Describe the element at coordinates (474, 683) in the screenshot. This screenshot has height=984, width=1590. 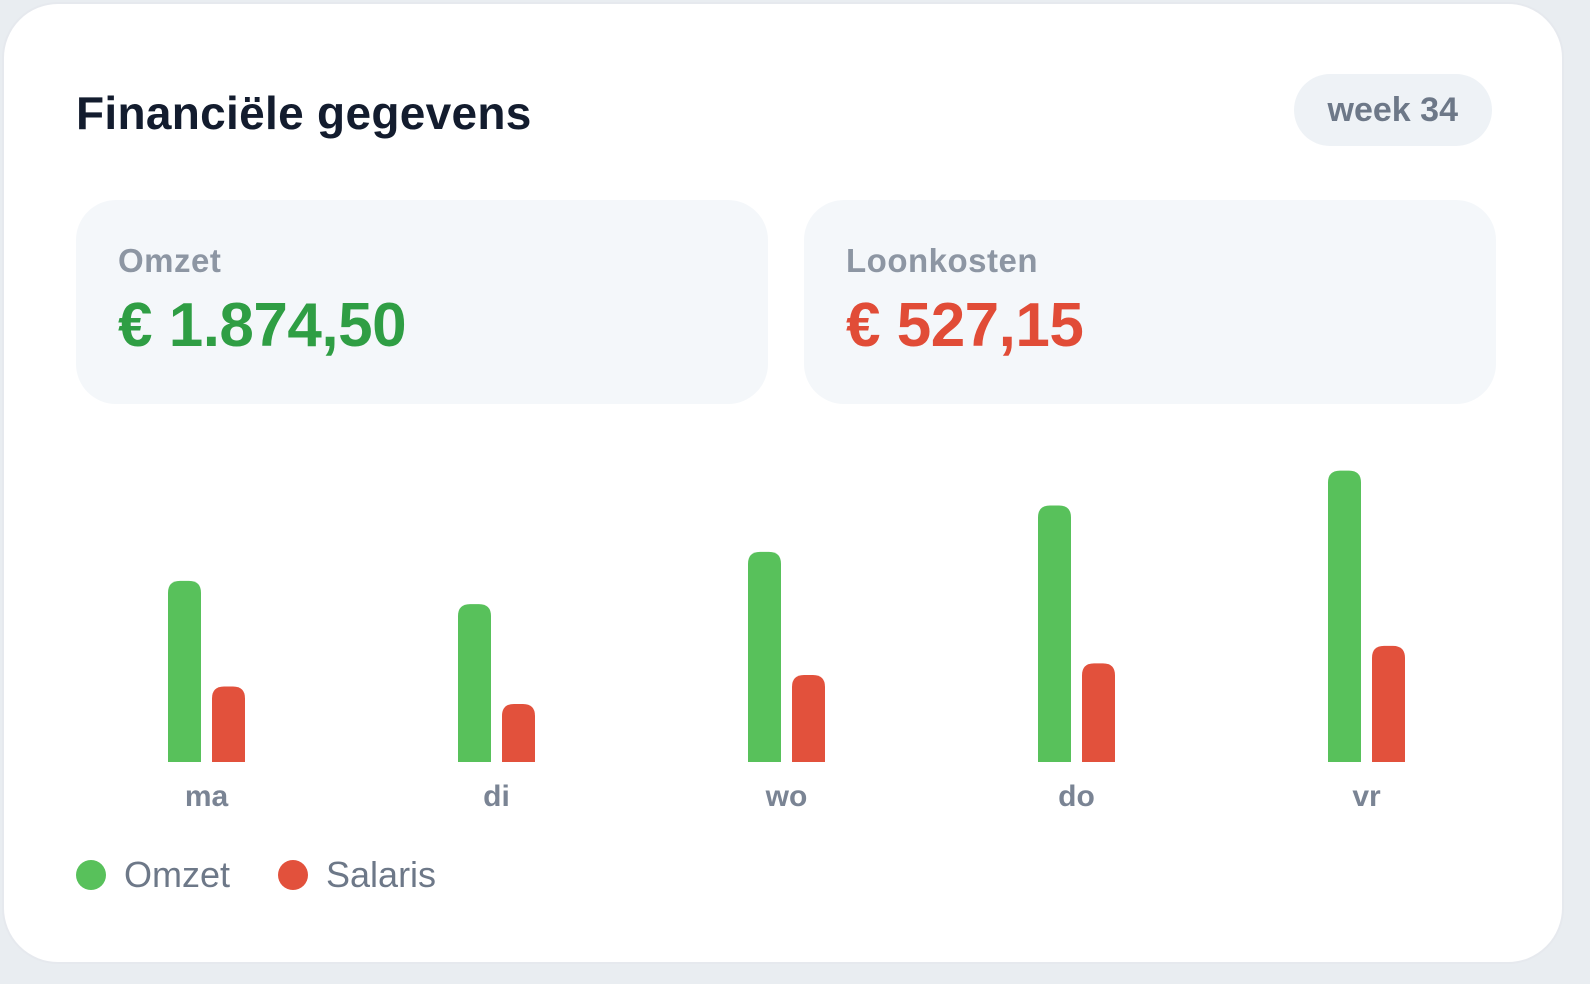
I see `bar-omzet-di` at that location.